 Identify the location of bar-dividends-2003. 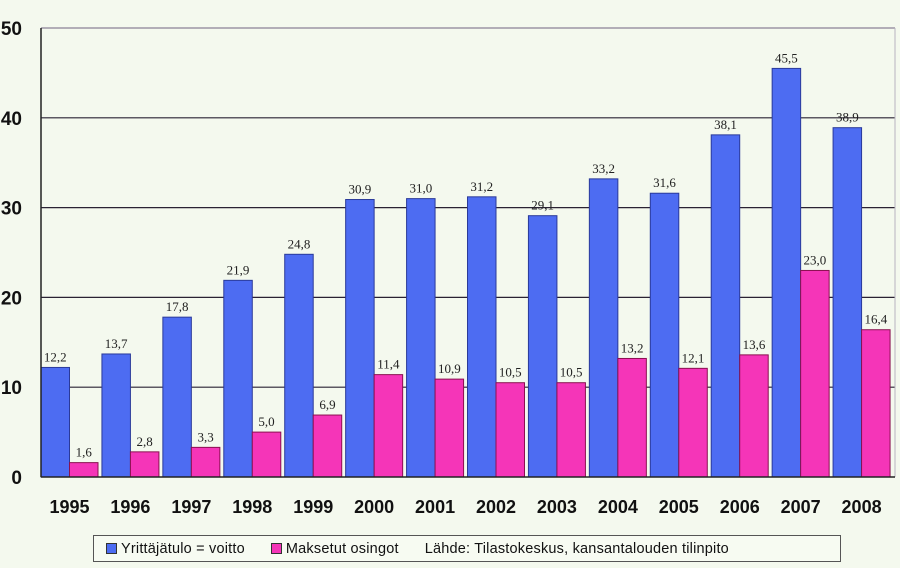
(571, 430).